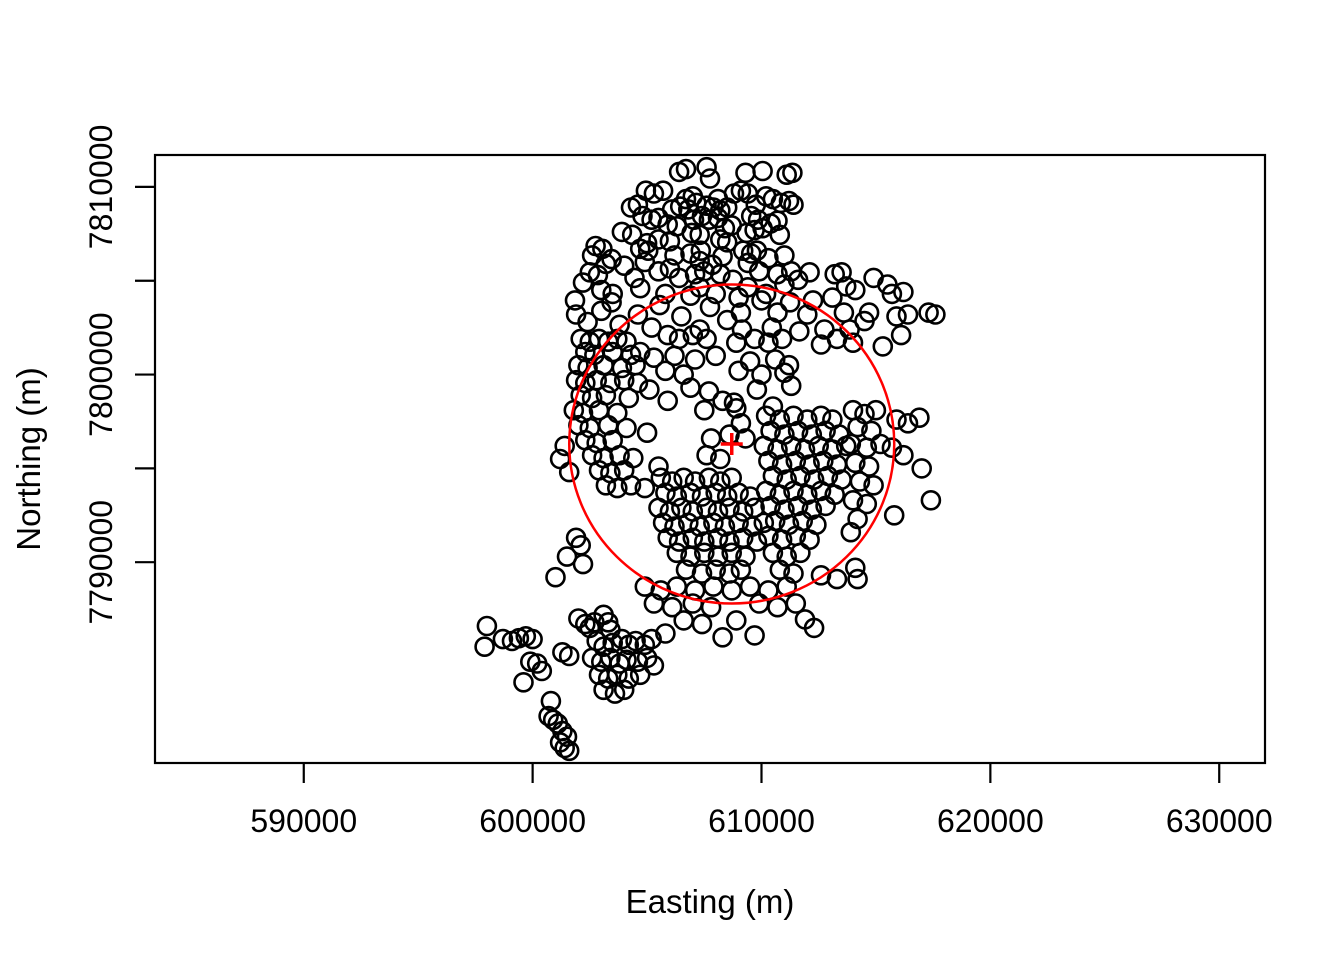 This screenshot has height=965, width=1344. I want to click on x-axis-tick-label: 620000, so click(990, 821).